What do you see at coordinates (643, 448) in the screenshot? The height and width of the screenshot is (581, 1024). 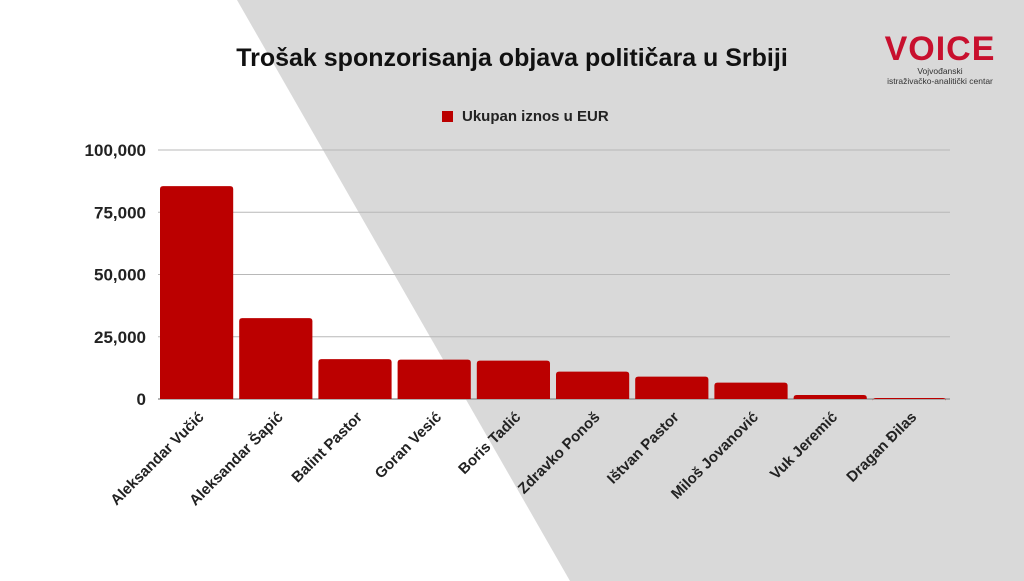 I see `x-tick-label: Ištvan Pastor` at bounding box center [643, 448].